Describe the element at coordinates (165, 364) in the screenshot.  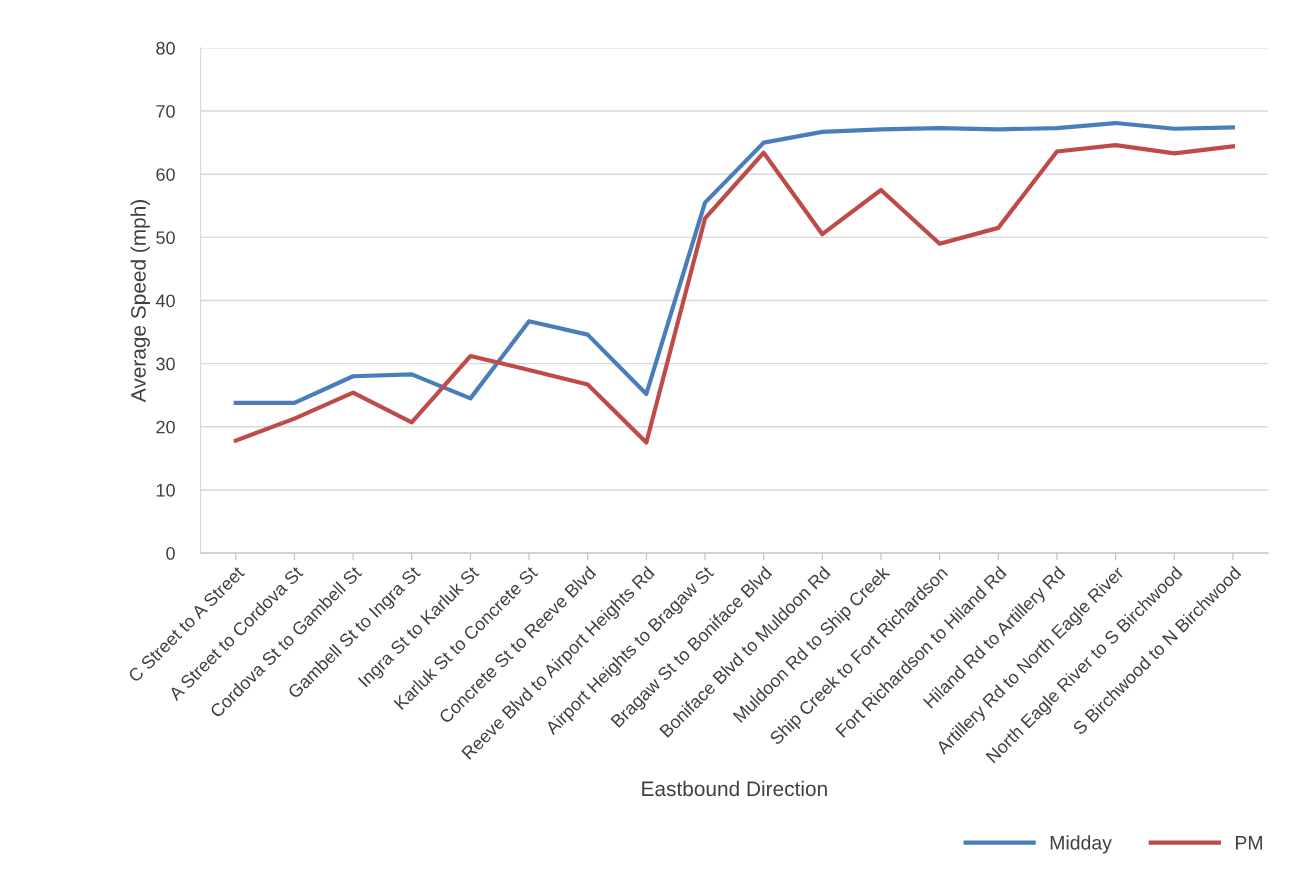
I see `y-tick-label: 30` at that location.